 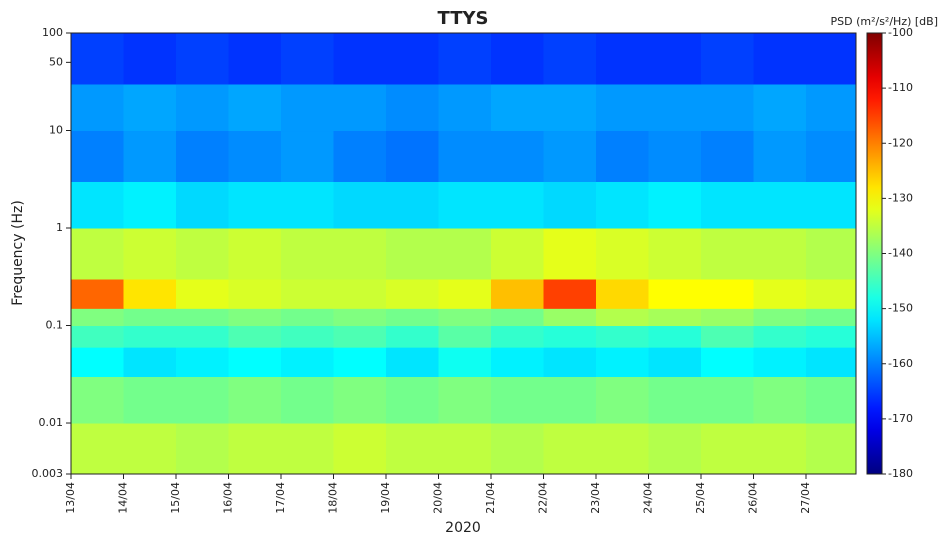 What do you see at coordinates (595, 498) in the screenshot?
I see `x-tick-label: 23/04` at bounding box center [595, 498].